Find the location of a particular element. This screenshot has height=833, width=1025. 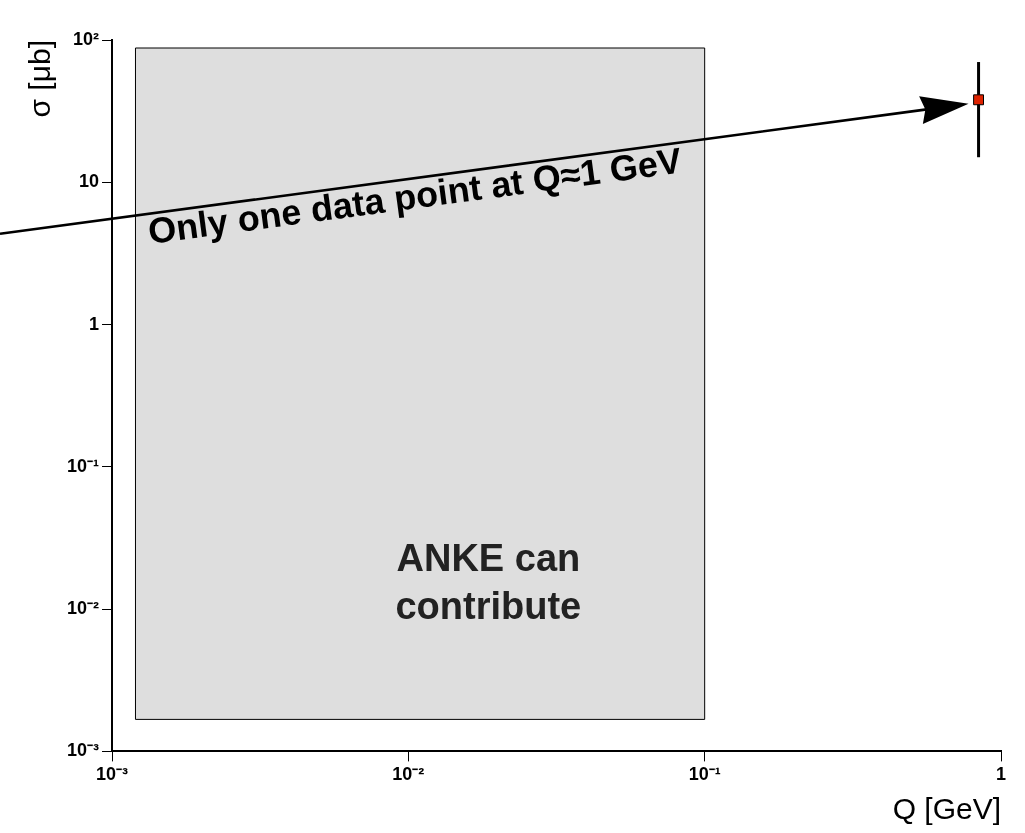

x-tick-label: 10⁻³ is located at coordinates (112, 774).